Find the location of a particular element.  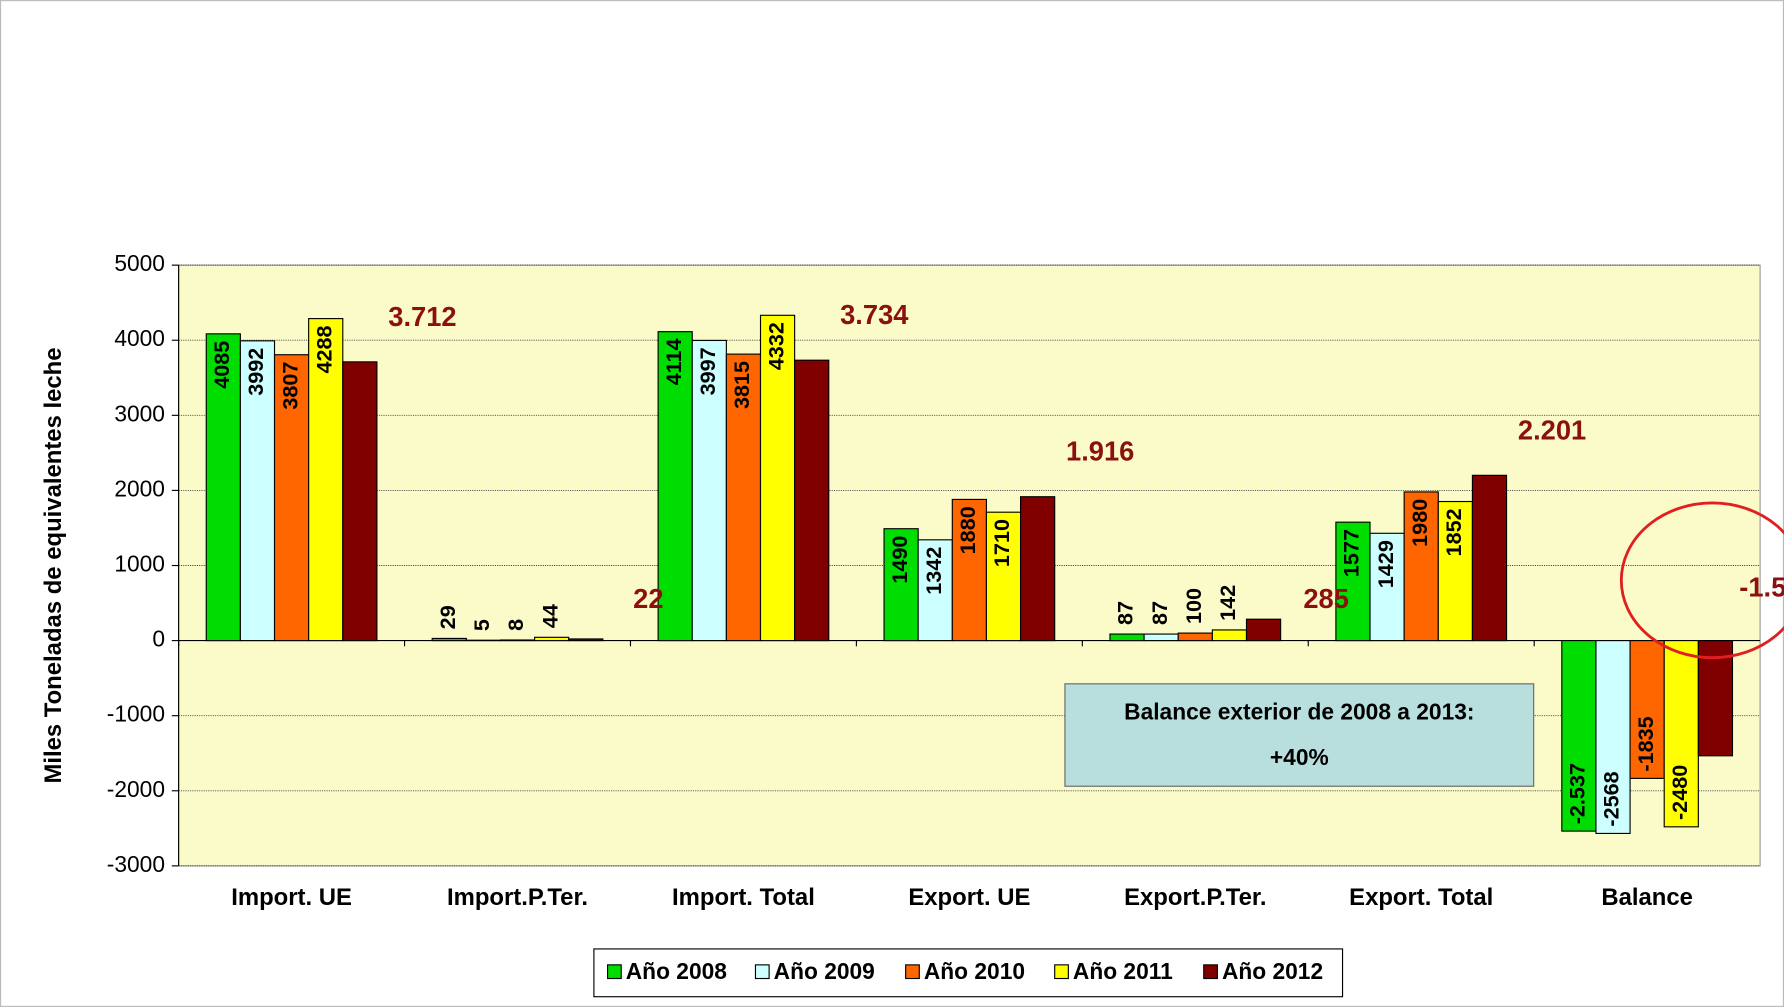

value-label: -2.537 is located at coordinates (1577, 793).